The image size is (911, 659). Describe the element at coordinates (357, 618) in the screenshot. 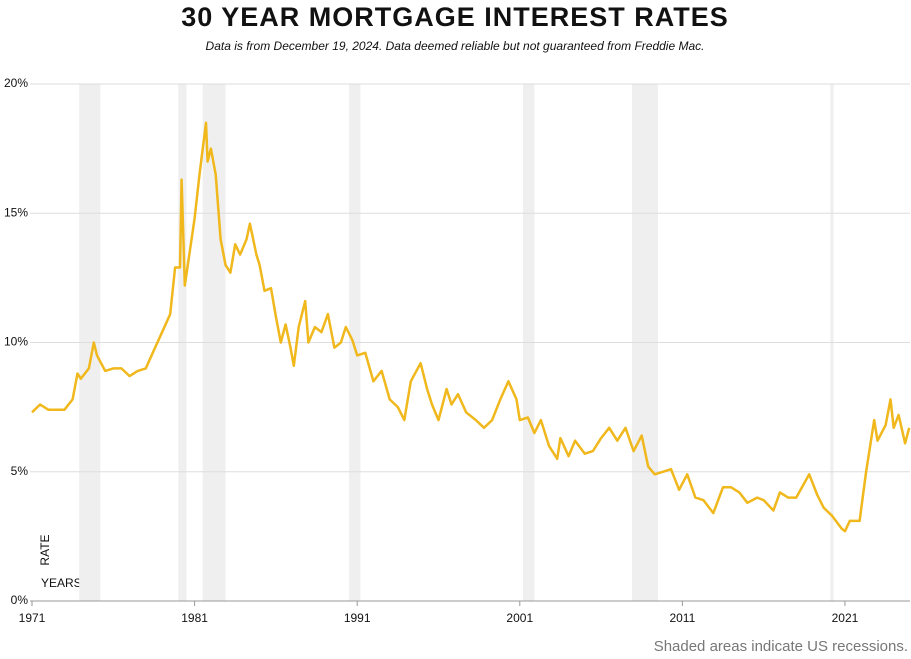

I see `x-tick-label: 1991` at that location.